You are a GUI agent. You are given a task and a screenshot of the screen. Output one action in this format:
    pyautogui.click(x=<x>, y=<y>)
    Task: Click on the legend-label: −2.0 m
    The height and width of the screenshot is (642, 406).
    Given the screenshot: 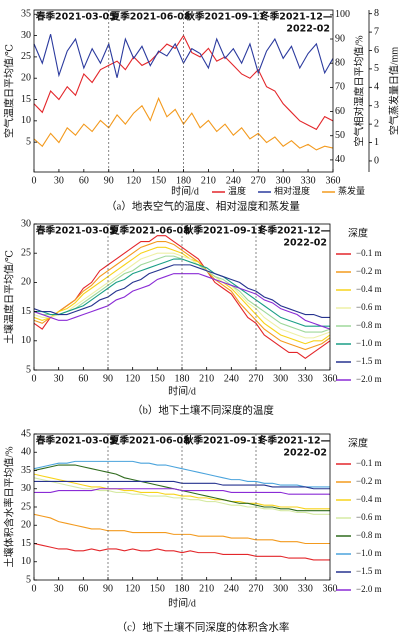 What is the action you would take?
    pyautogui.click(x=369, y=379)
    